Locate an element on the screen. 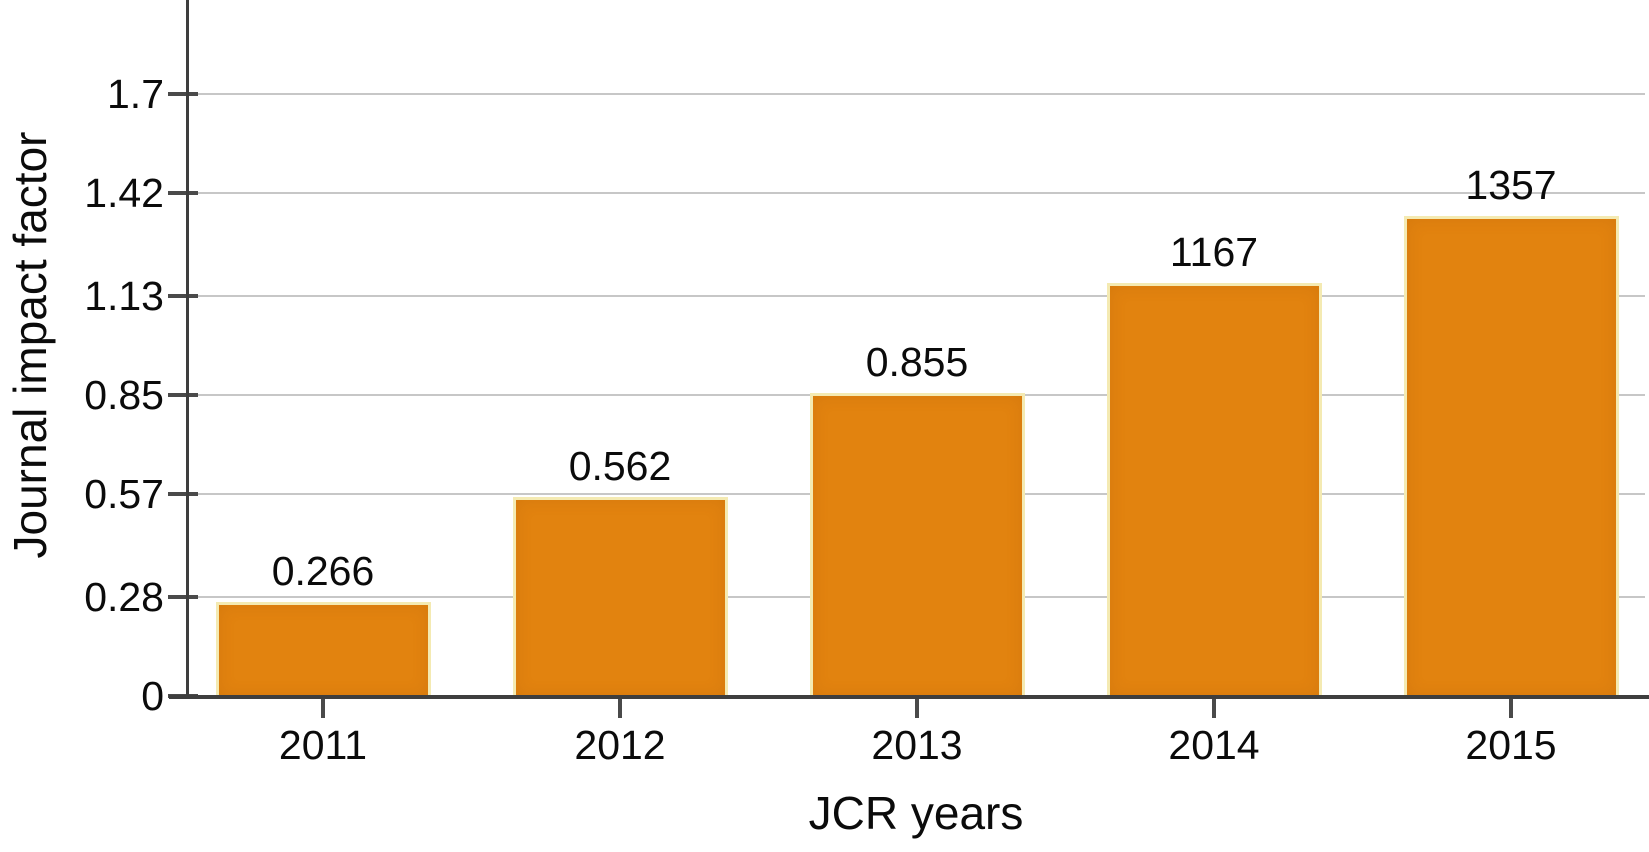 Image resolution: width=1649 pixels, height=852 pixels. y-tick-label: 0.57 is located at coordinates (124, 494).